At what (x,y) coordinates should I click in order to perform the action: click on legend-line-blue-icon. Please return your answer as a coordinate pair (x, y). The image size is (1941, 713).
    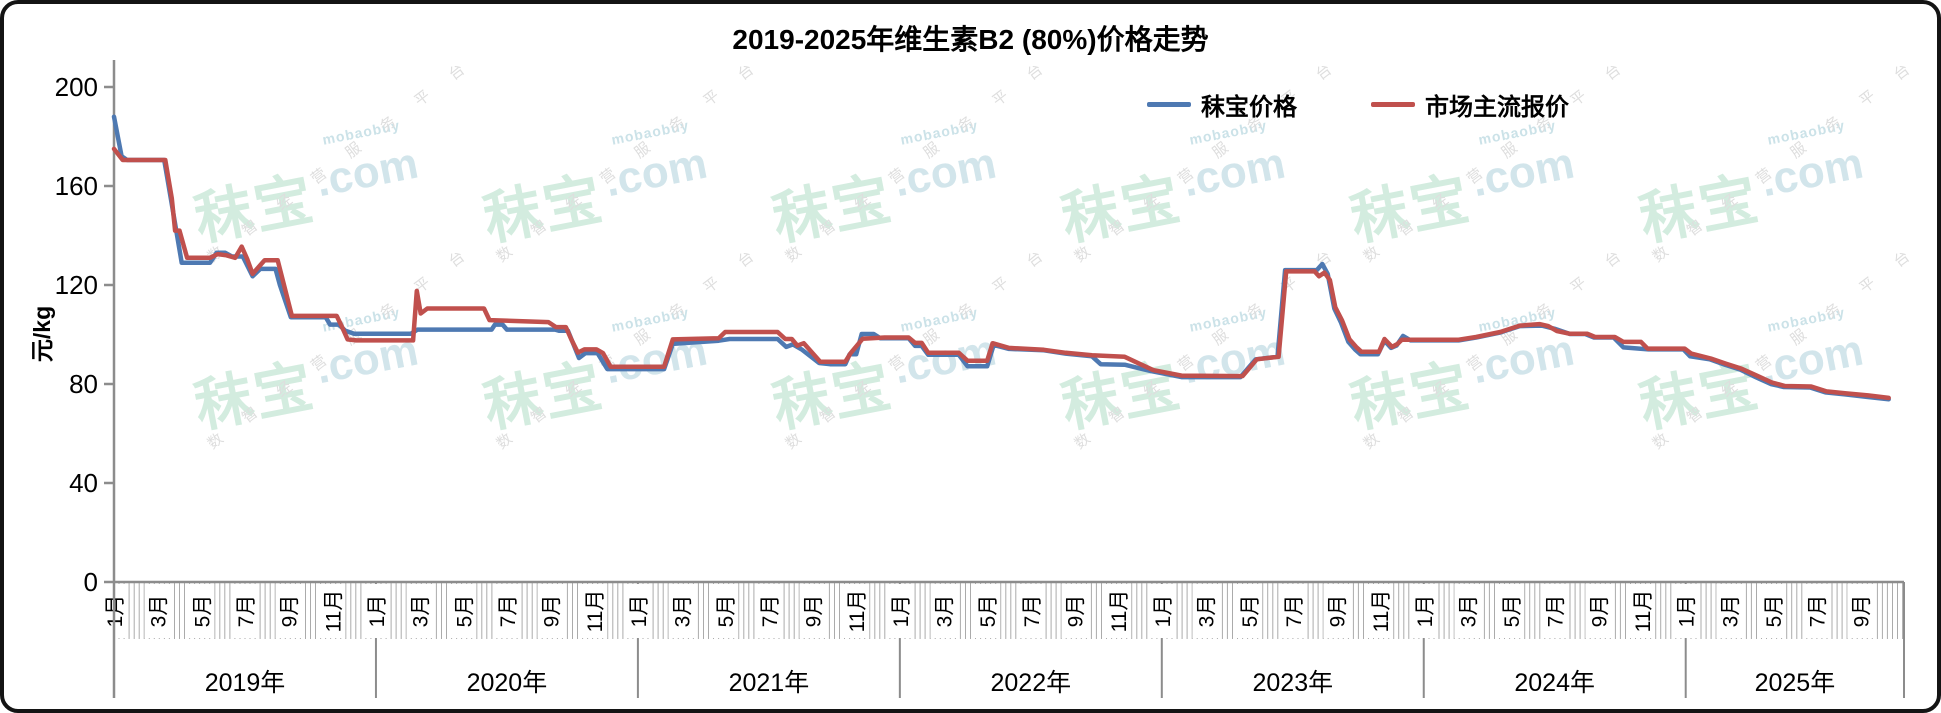
    Looking at the image, I should click on (1169, 104).